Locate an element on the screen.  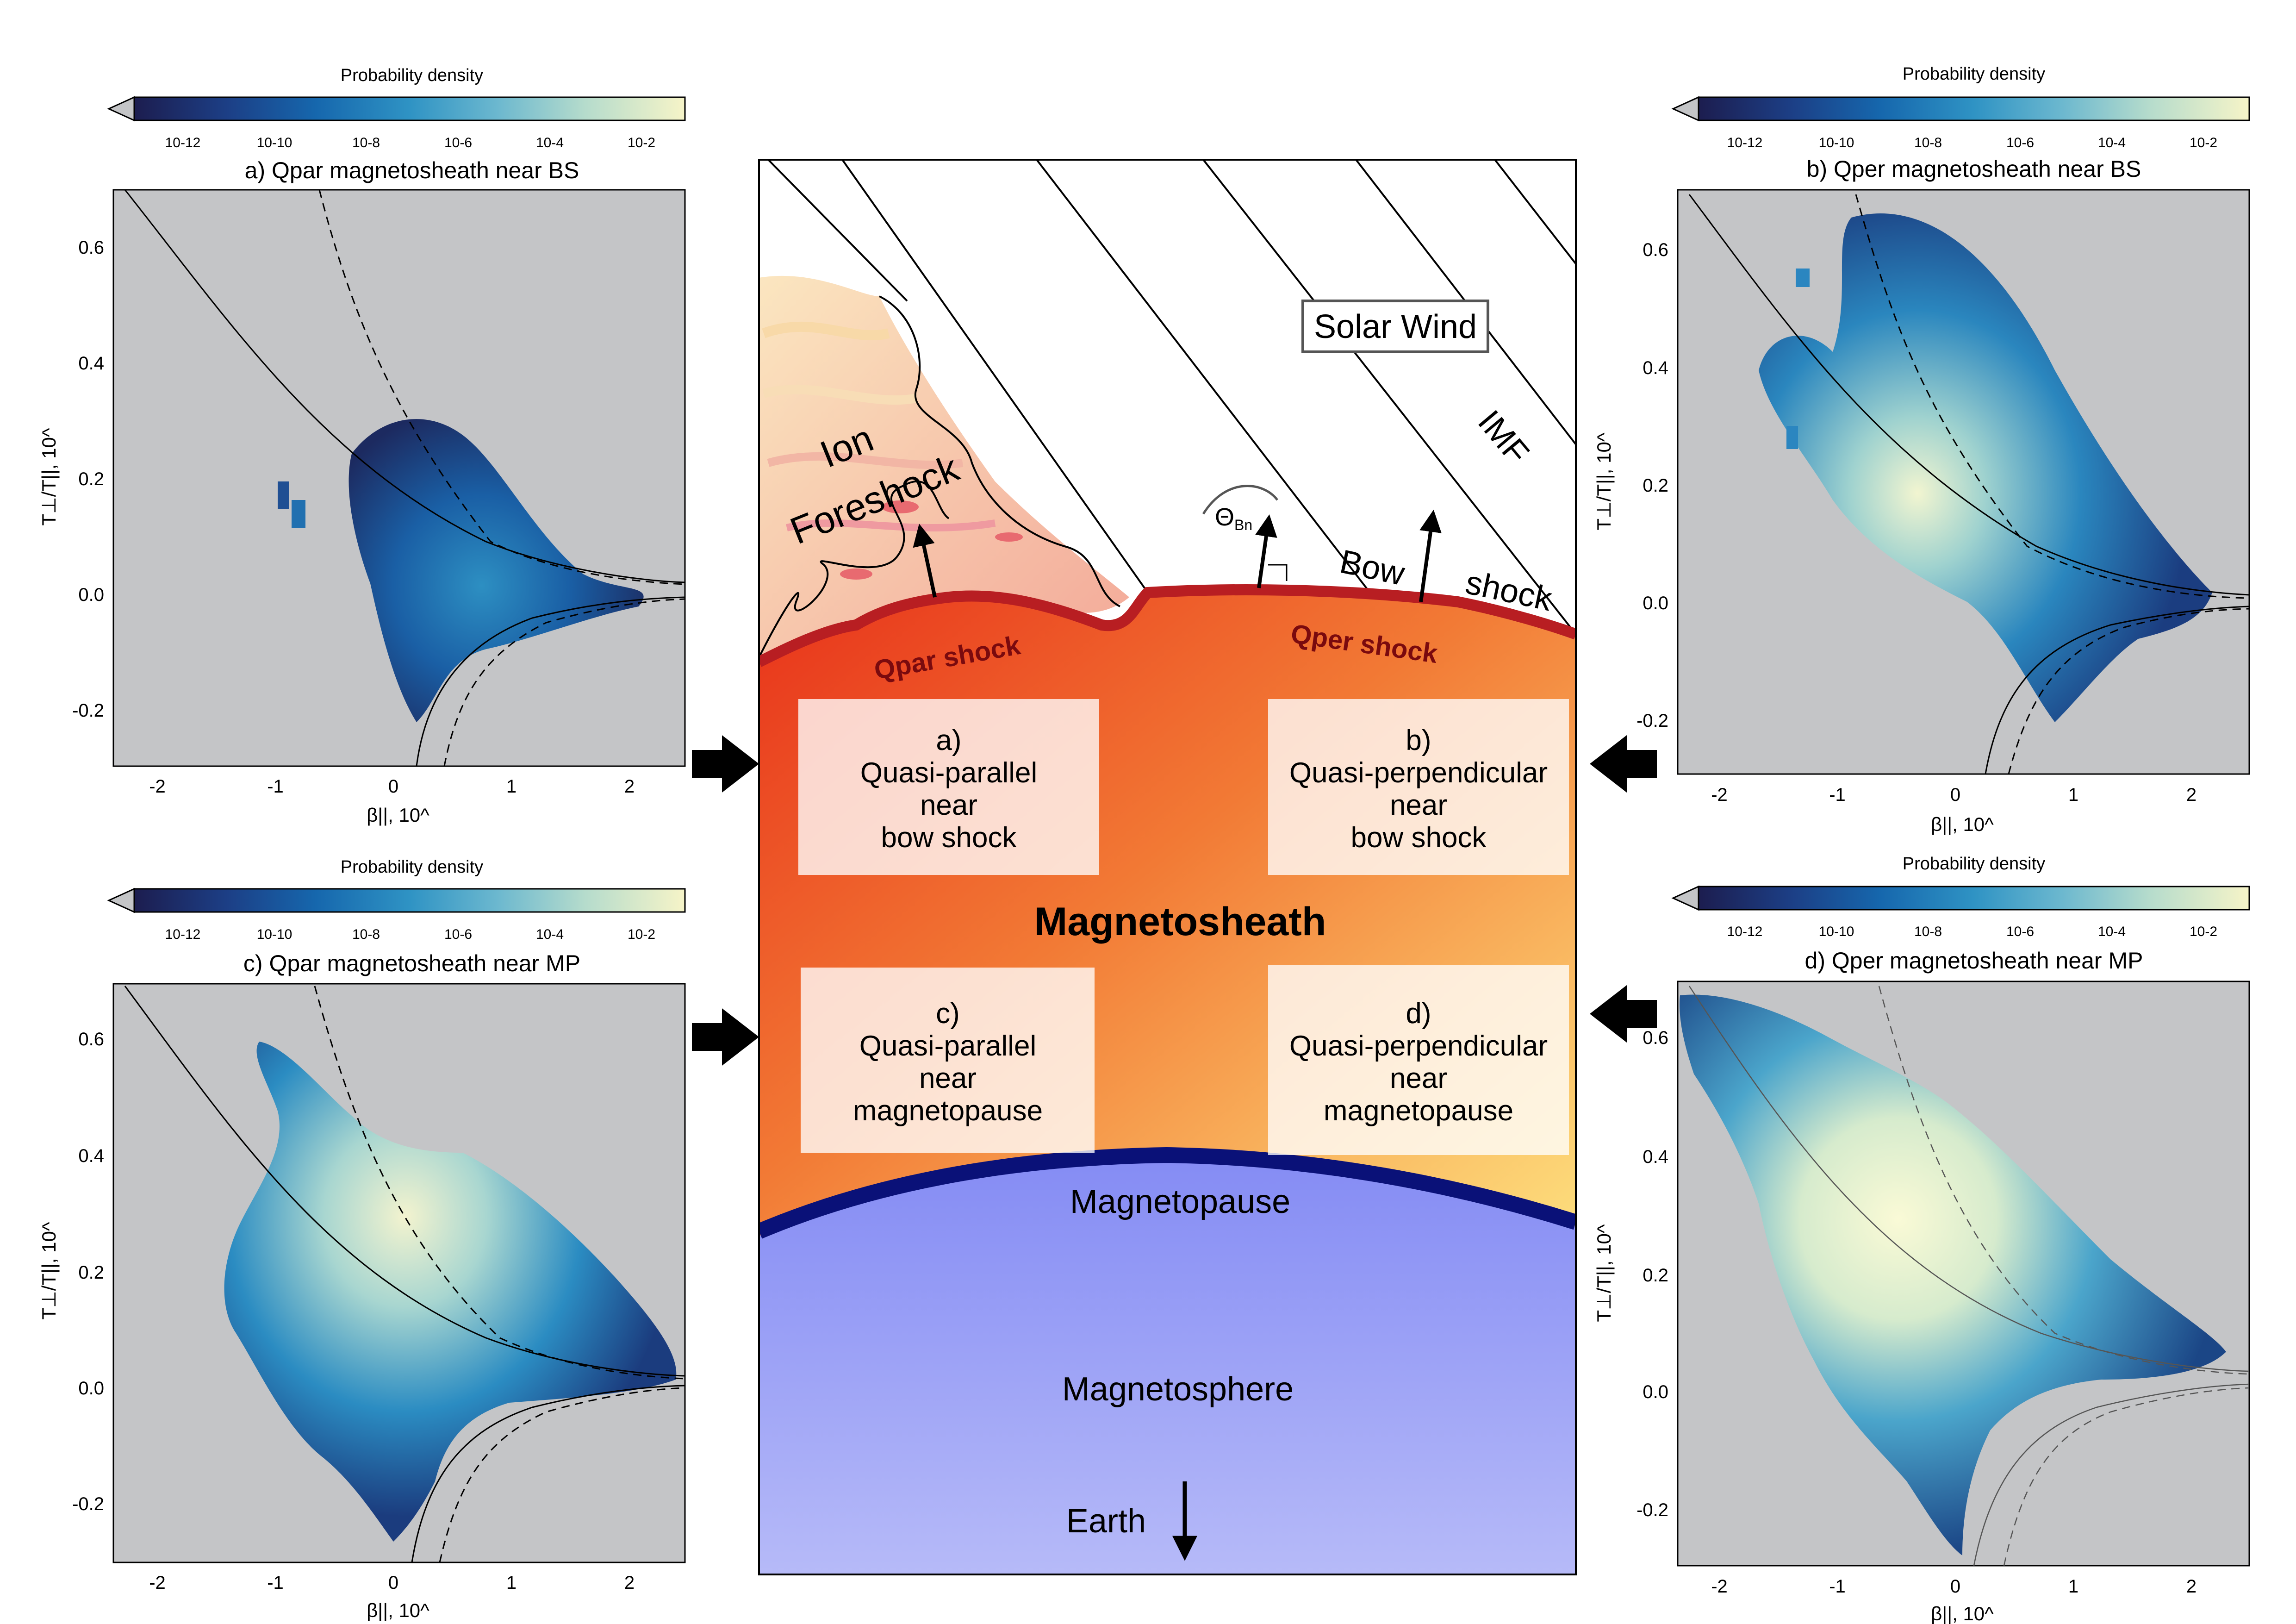
x-tick-label: 2 is located at coordinates (629, 1583).